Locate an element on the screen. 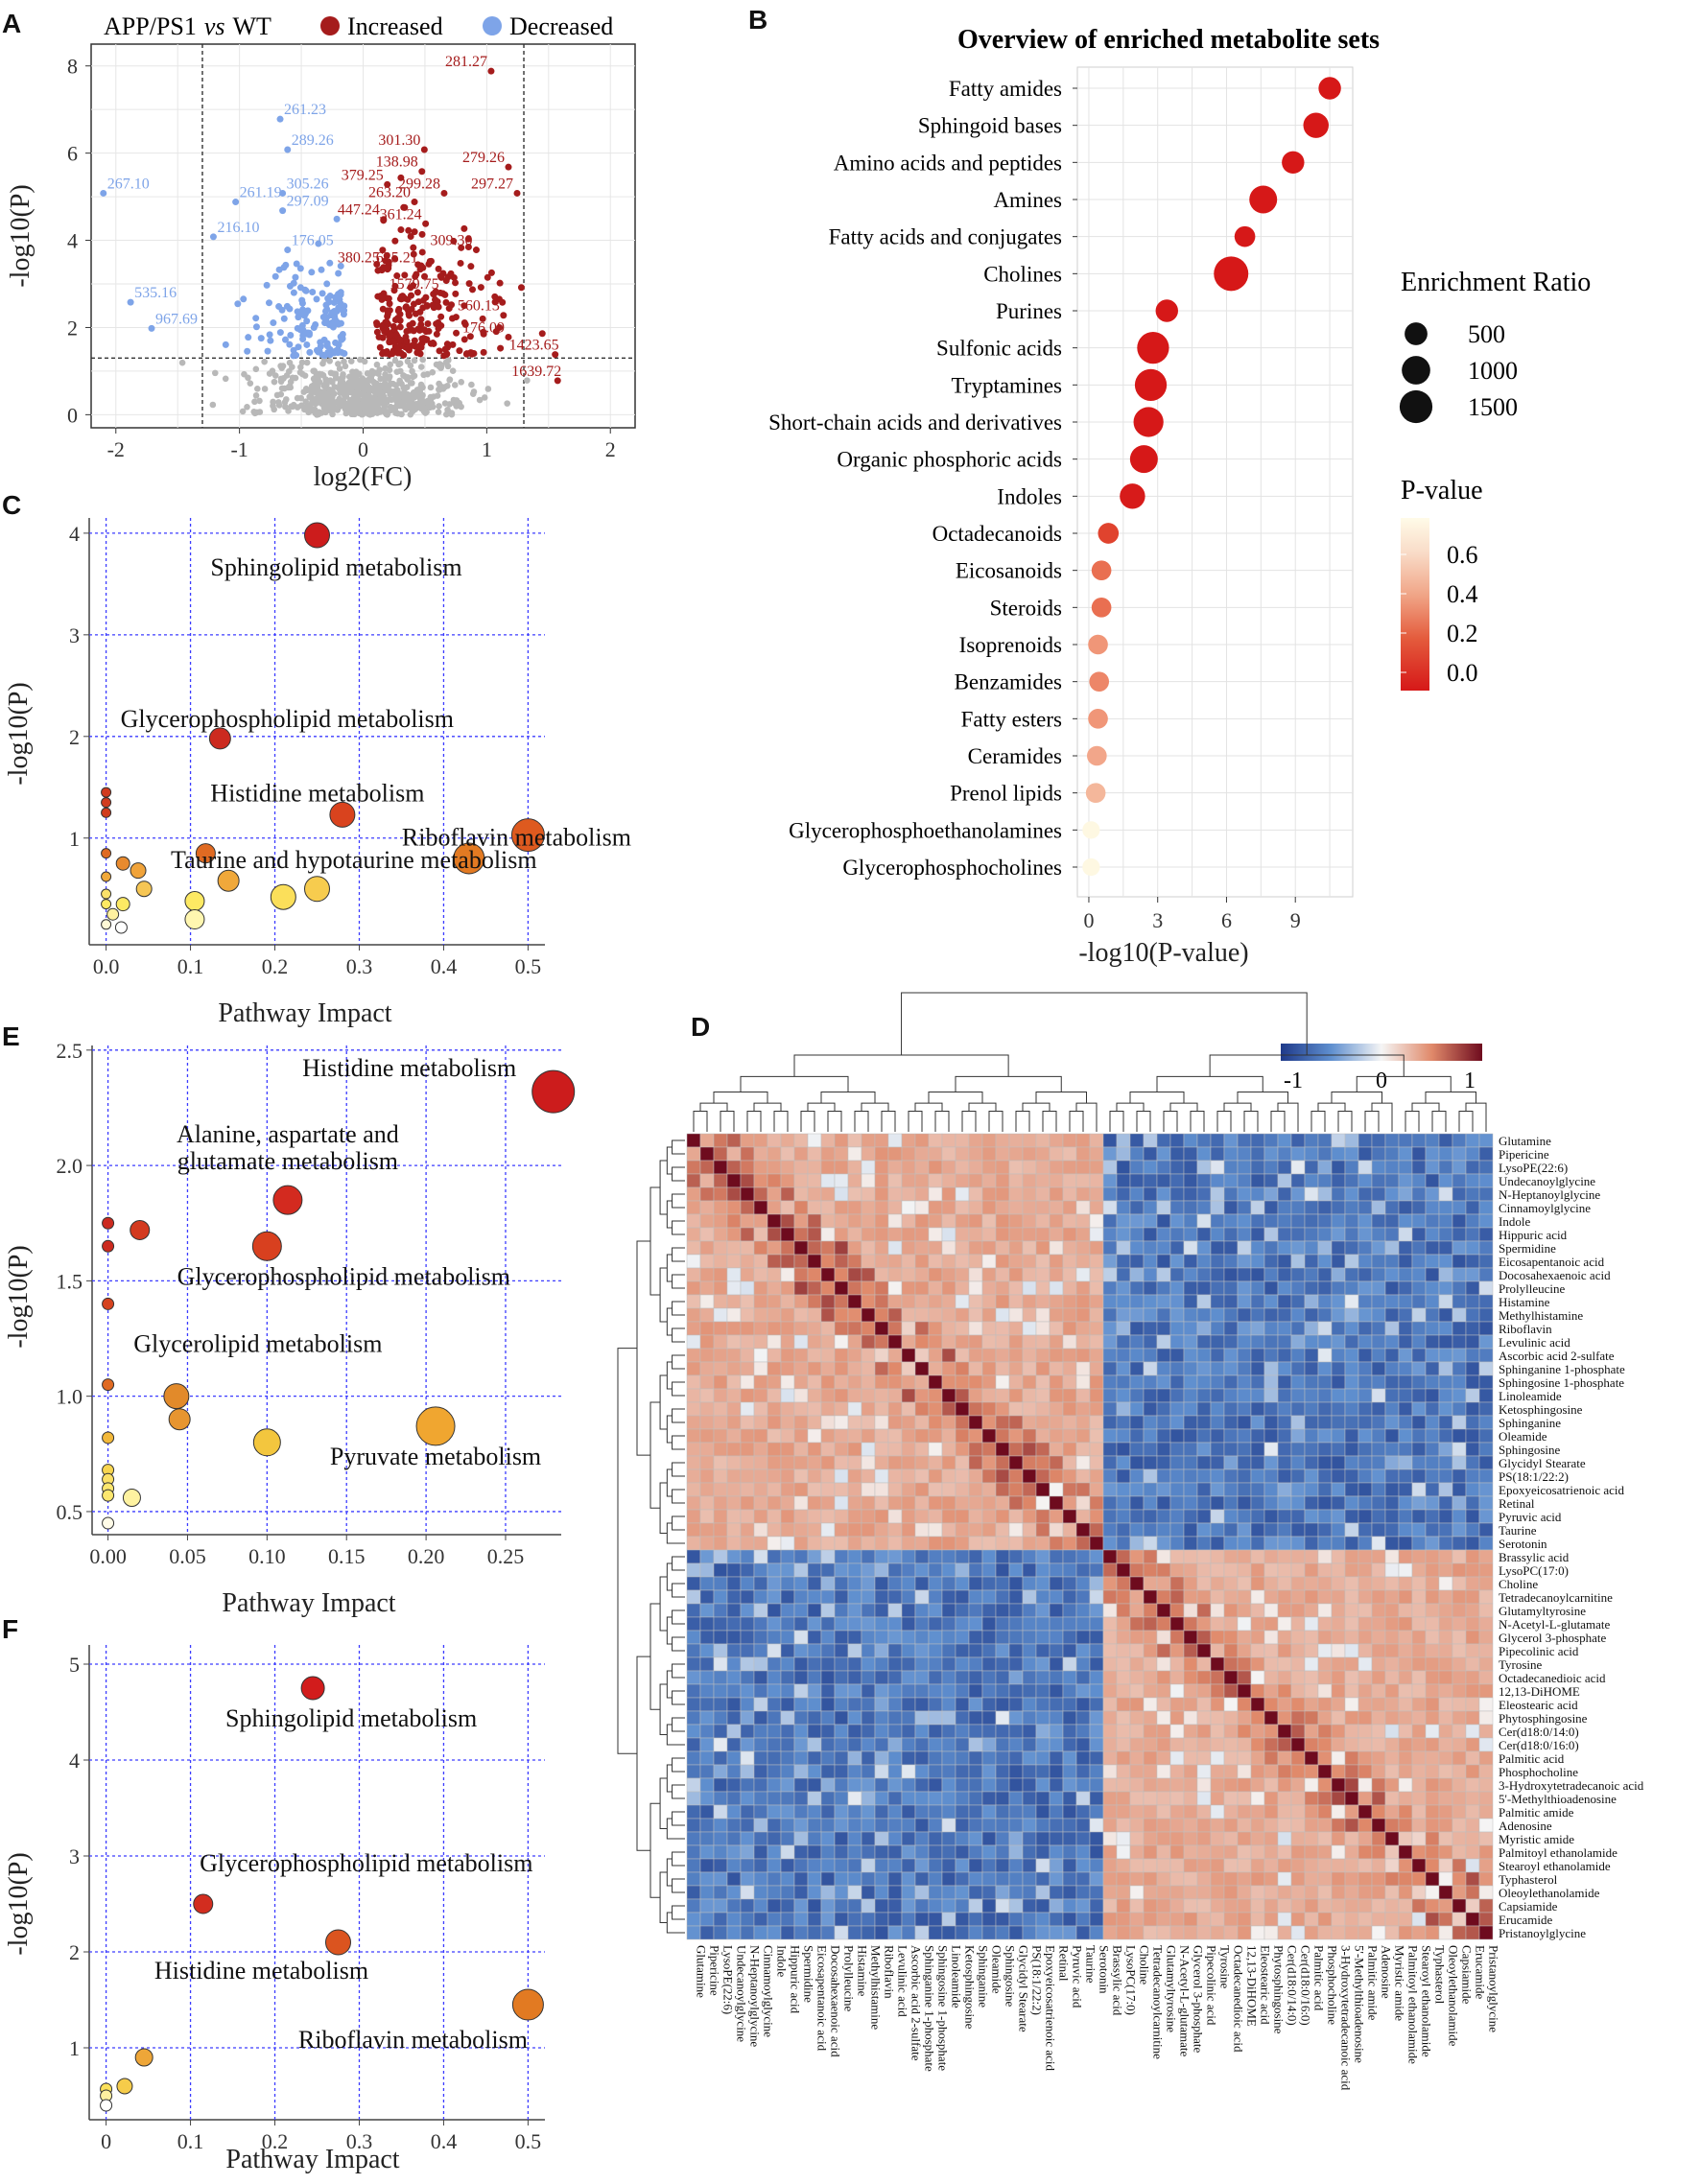  pathway-e-point is located at coordinates (266, 1246).